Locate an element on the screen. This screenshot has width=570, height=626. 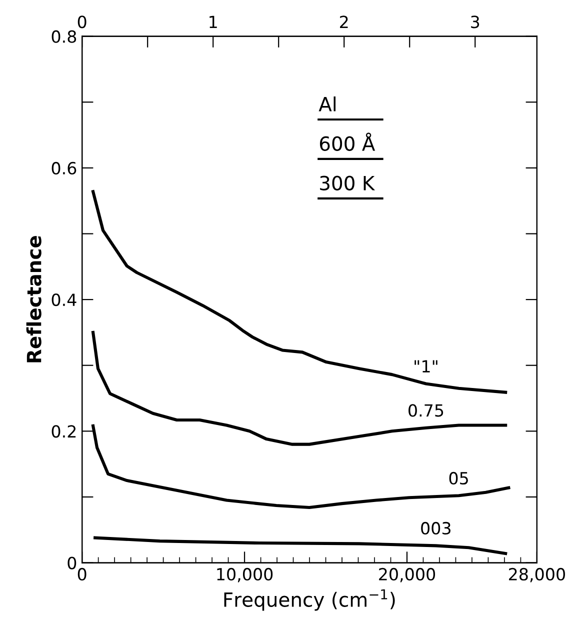
series-label: 0.75 is located at coordinates (426, 410).